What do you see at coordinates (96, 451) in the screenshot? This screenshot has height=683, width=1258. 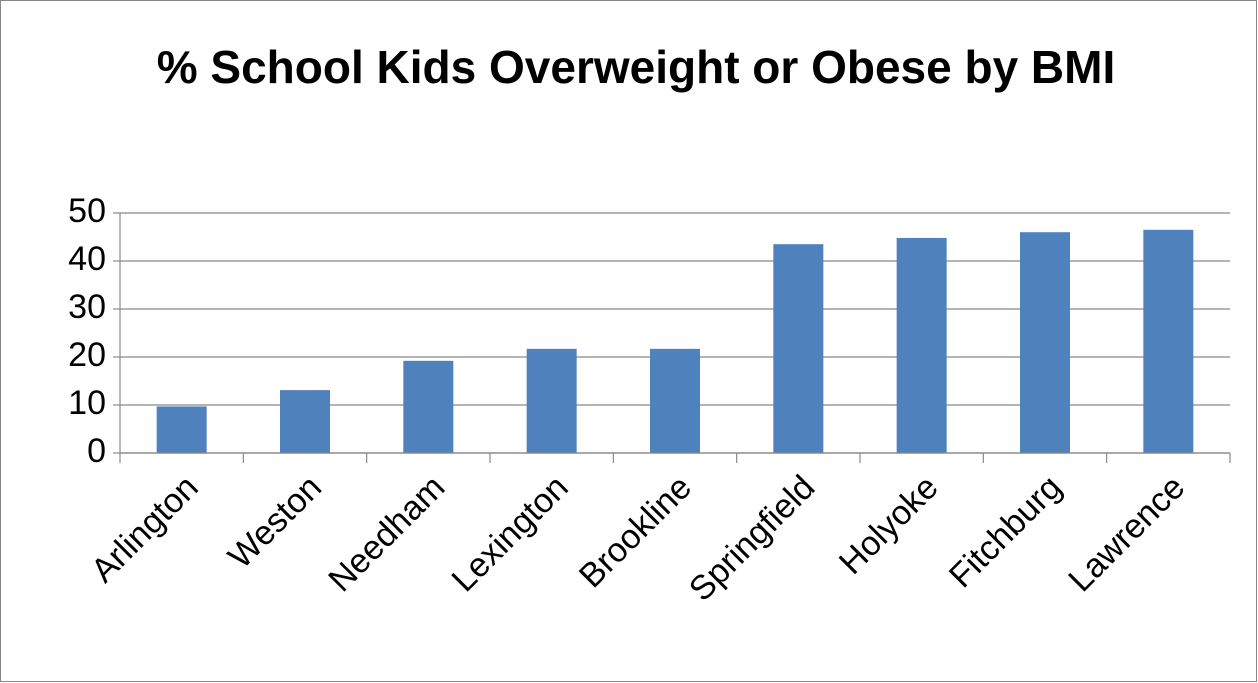 I see `y-tick-label: 0` at bounding box center [96, 451].